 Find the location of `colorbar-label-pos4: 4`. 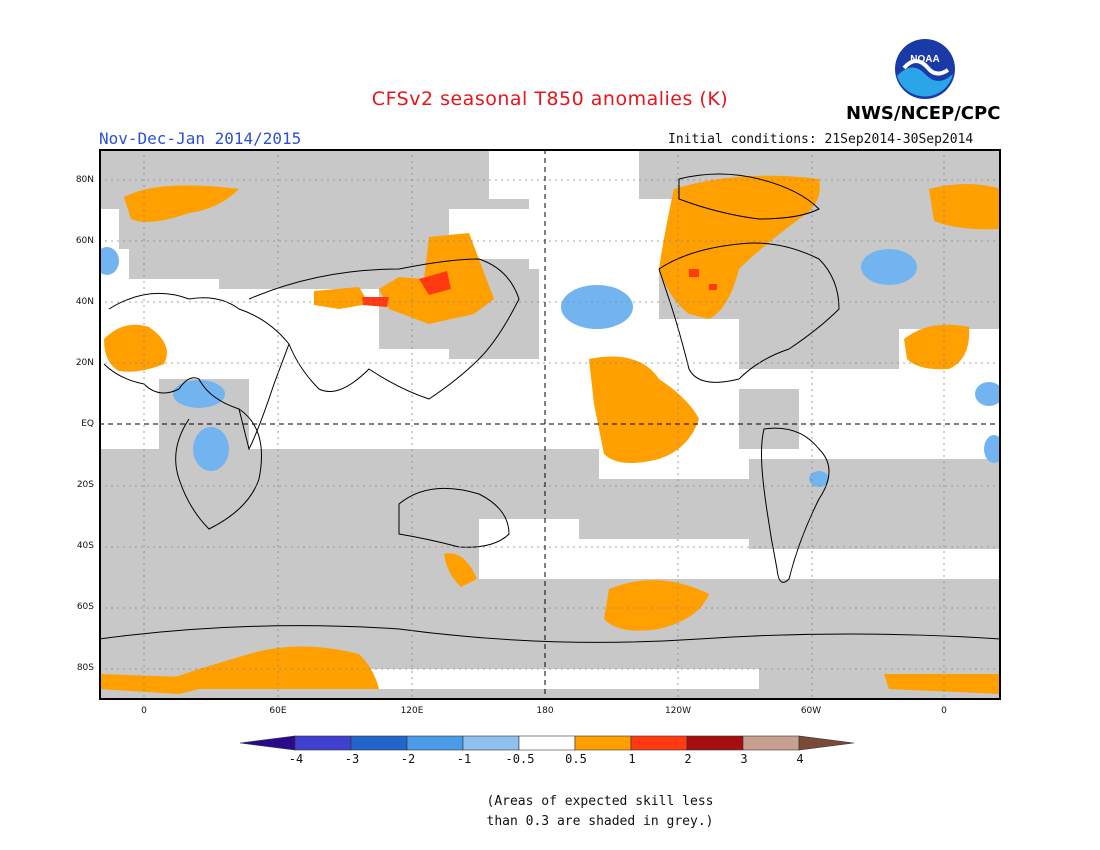

colorbar-label-pos4: 4 is located at coordinates (800, 759).